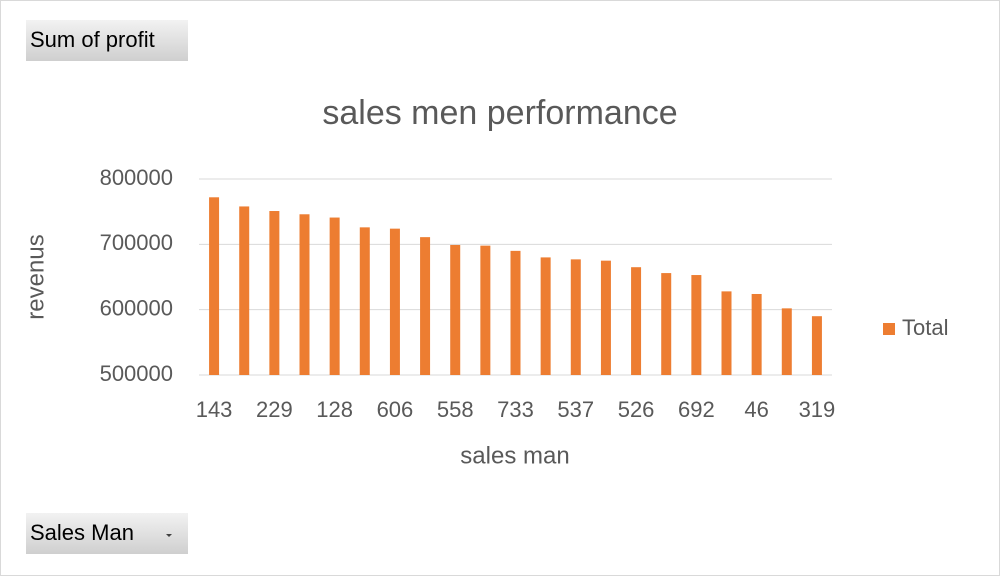  I want to click on x-tick-label: 319, so click(817, 409).